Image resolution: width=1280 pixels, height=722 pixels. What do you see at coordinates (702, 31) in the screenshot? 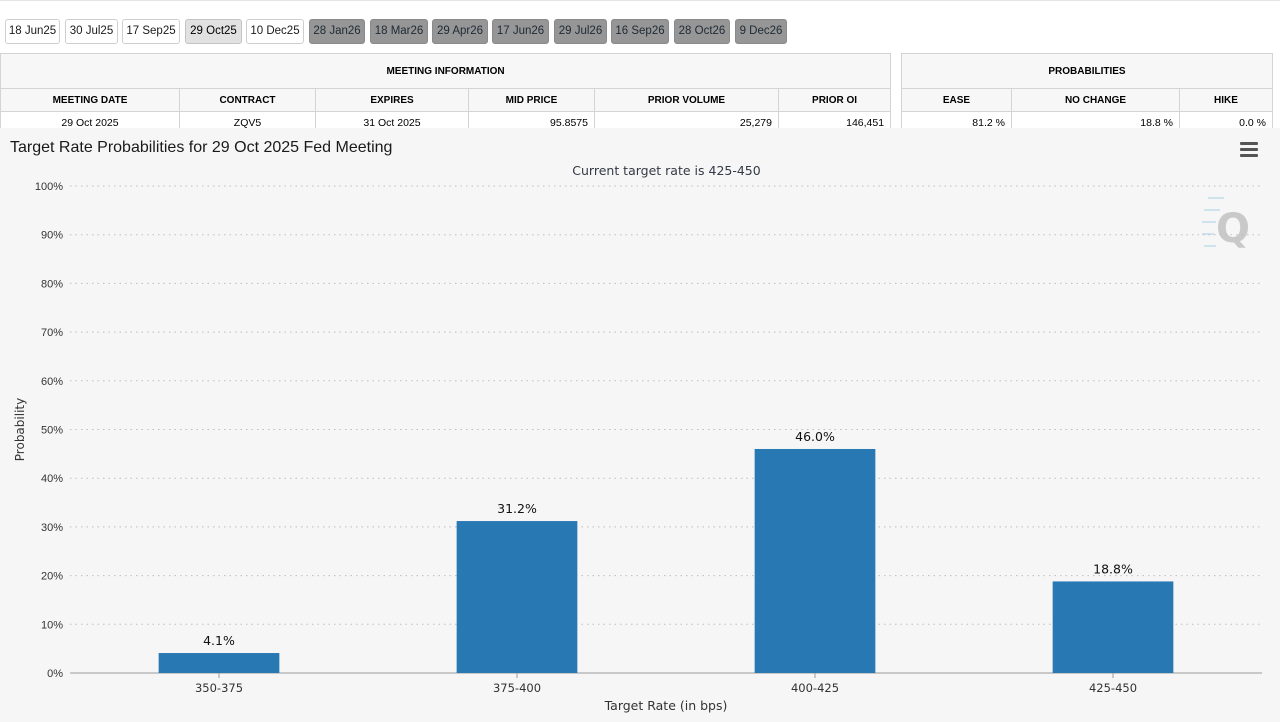
I see `tab-28-oct26: 28 Oct26` at bounding box center [702, 31].